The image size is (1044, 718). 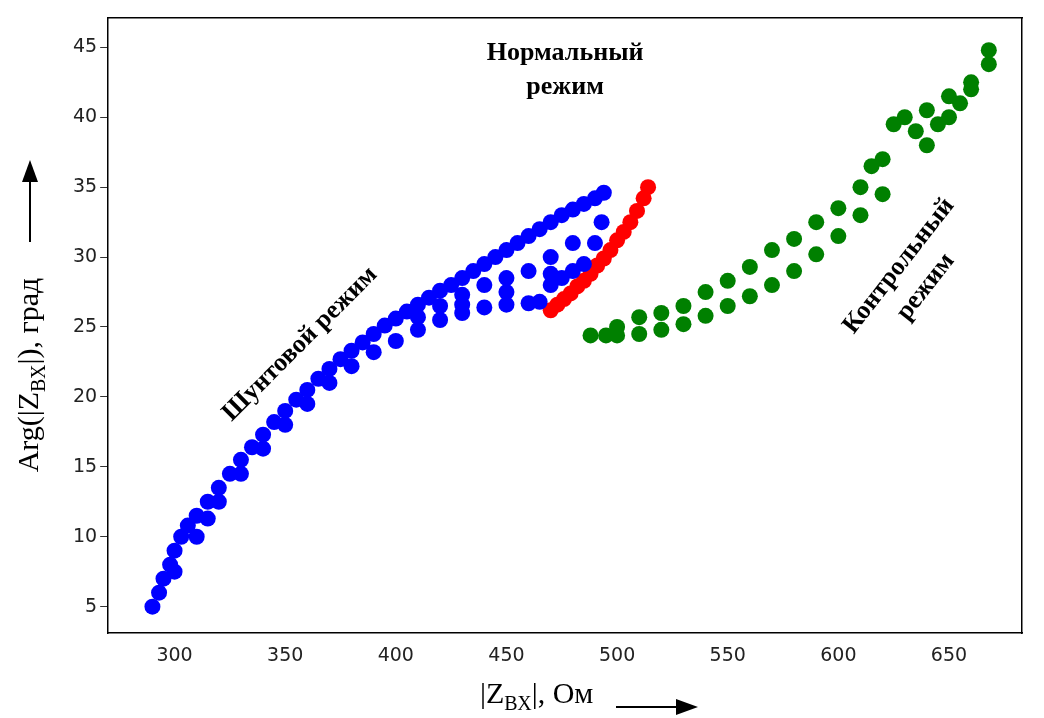 I want to click on annotation: Нормальный режим, so click(x=565, y=69).